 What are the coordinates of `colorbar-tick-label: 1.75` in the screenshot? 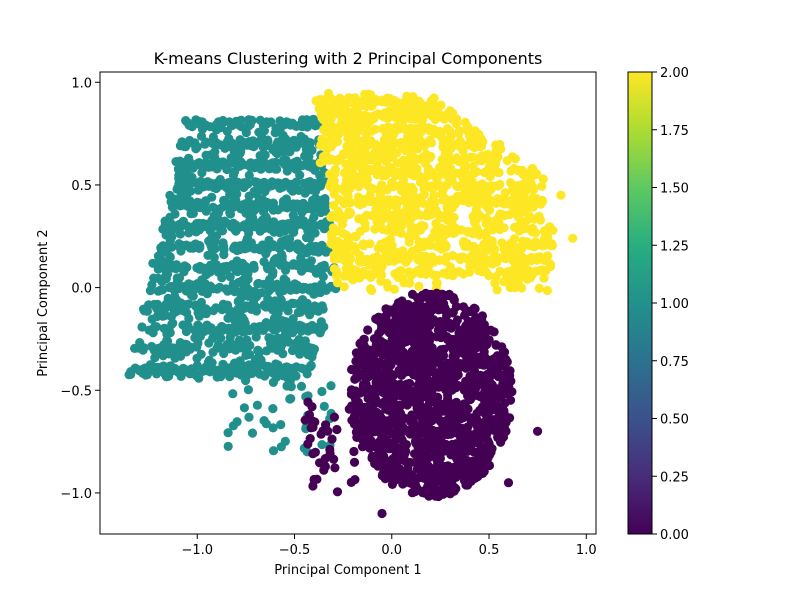 It's located at (674, 131).